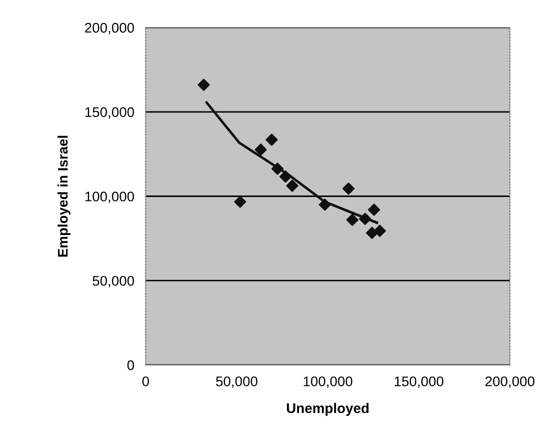 This screenshot has width=556, height=444. What do you see at coordinates (113, 282) in the screenshot?
I see `y-tick-label: 50,000` at bounding box center [113, 282].